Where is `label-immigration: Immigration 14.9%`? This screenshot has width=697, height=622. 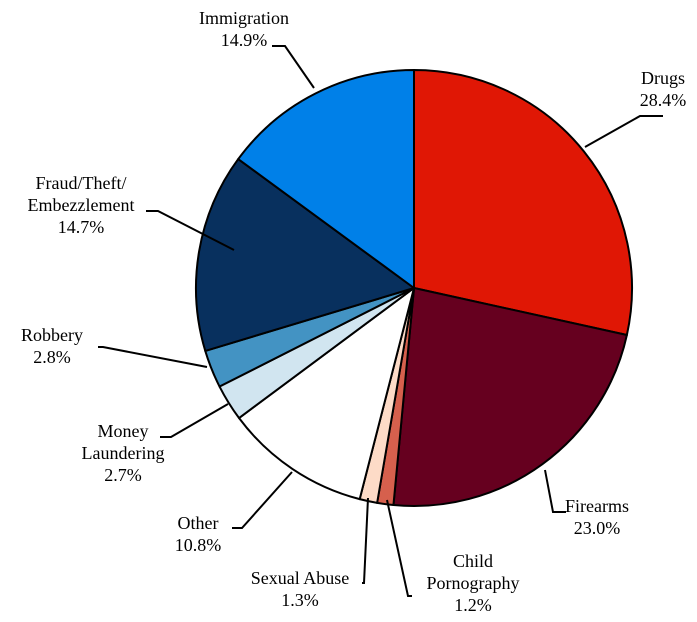 label-immigration: Immigration 14.9% is located at coordinates (244, 29).